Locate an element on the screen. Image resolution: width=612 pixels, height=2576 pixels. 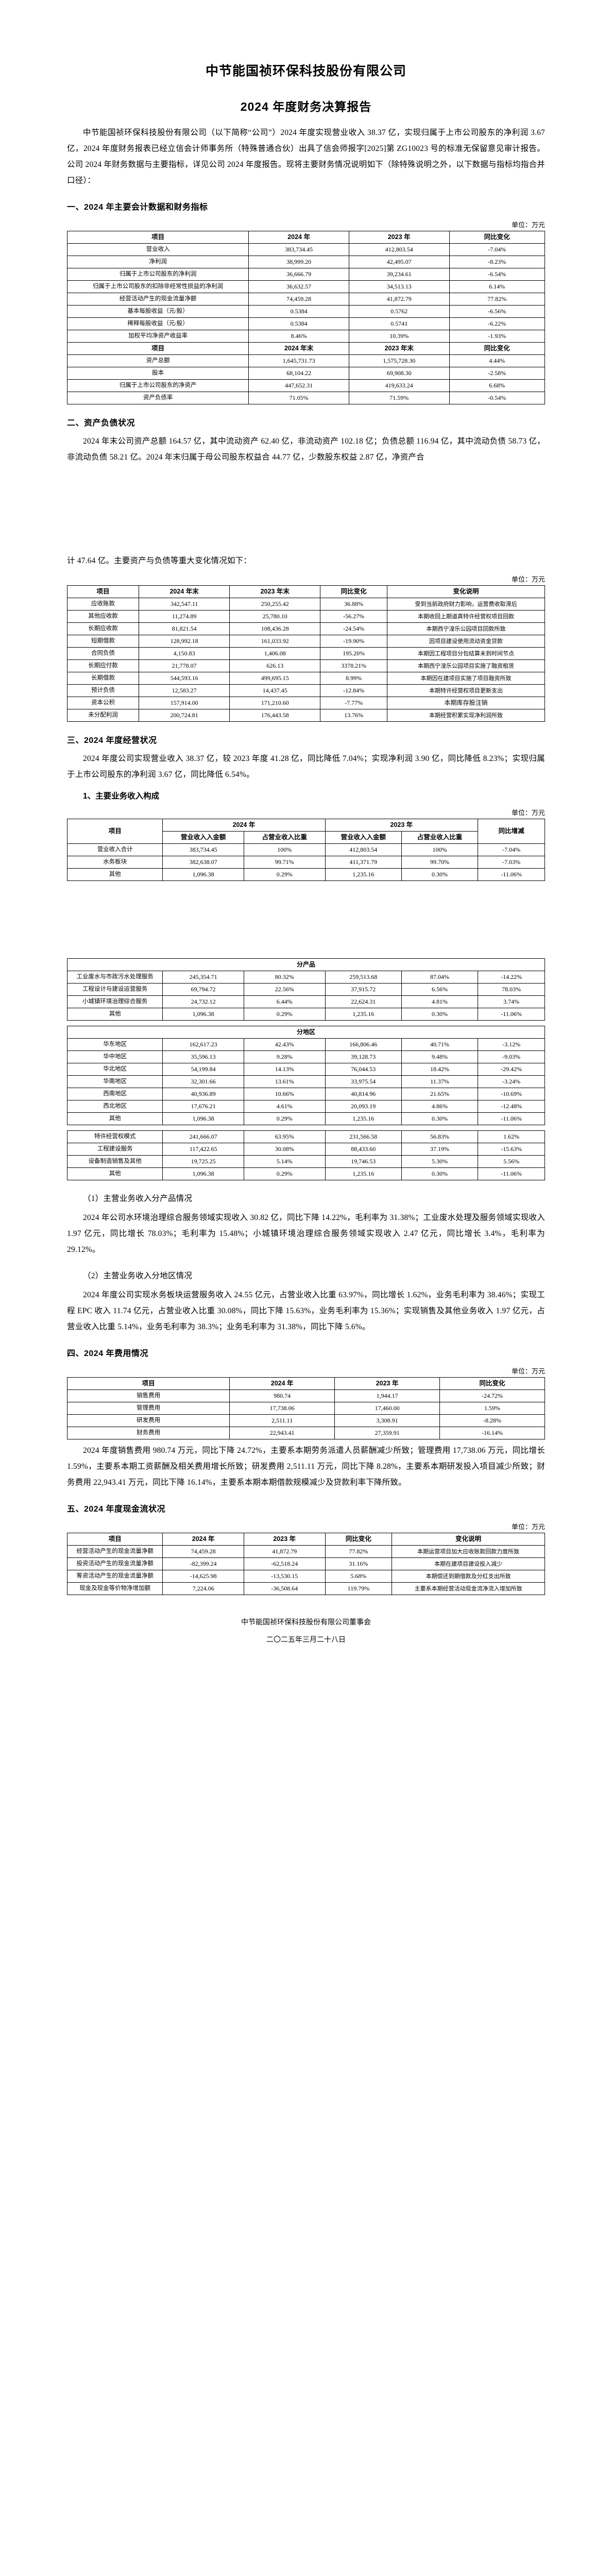
row-explanation: 本期西宁湟乐公园项目回款所致 is located at coordinates (466, 628).